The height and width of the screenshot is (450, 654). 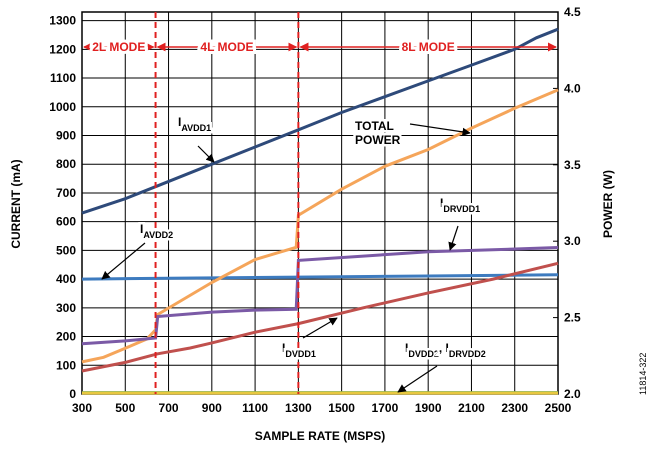 What do you see at coordinates (62, 21) in the screenshot?
I see `y-tick-label: 1300` at bounding box center [62, 21].